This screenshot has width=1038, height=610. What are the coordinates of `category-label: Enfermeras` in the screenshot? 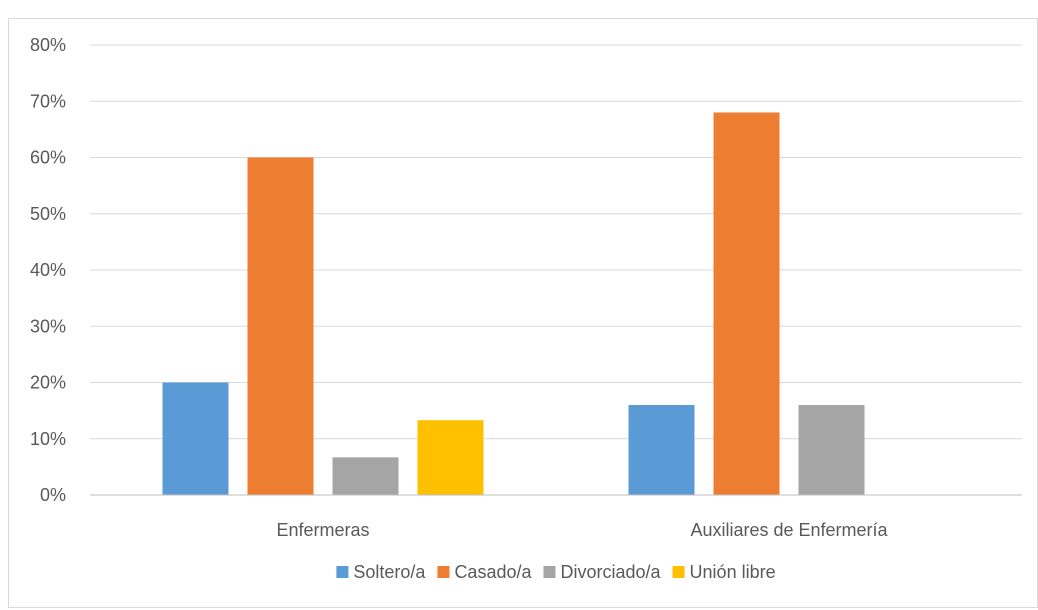 It's located at (322, 530).